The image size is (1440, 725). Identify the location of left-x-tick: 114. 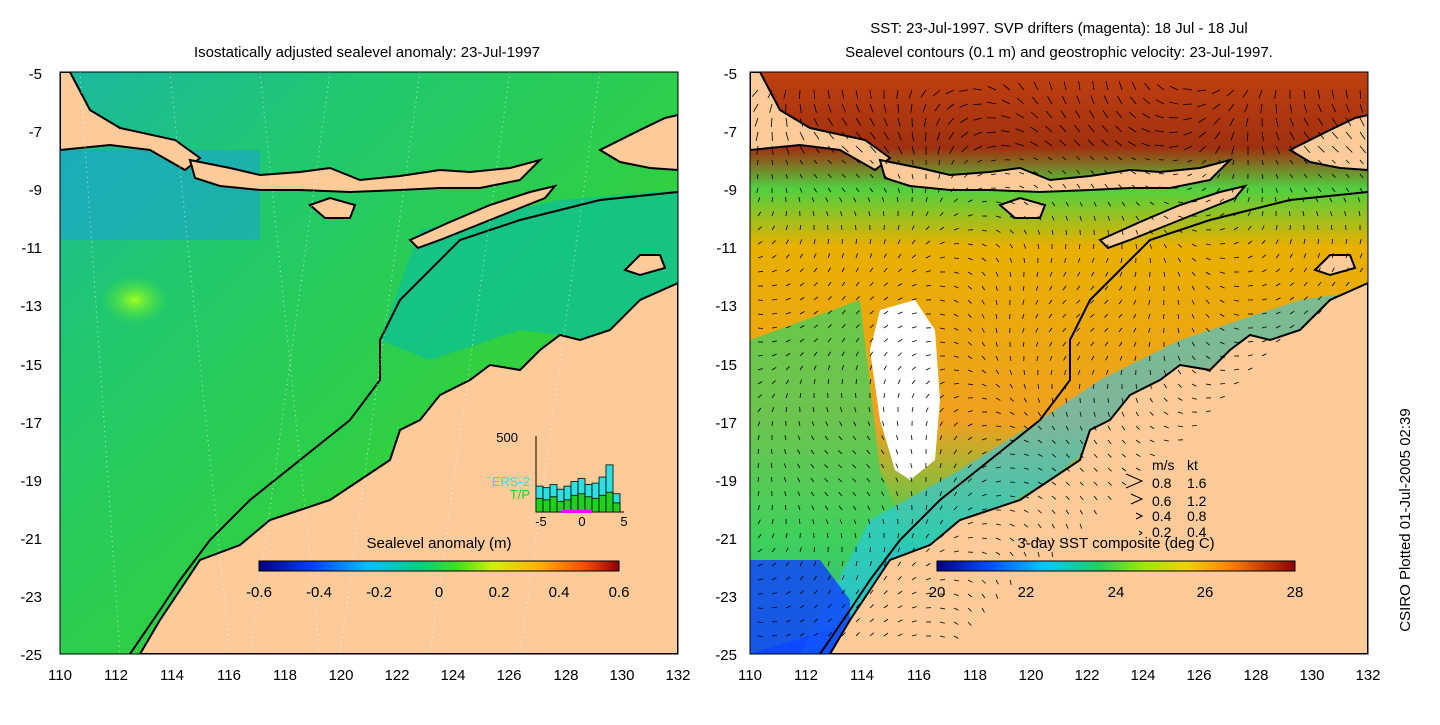
(172, 675).